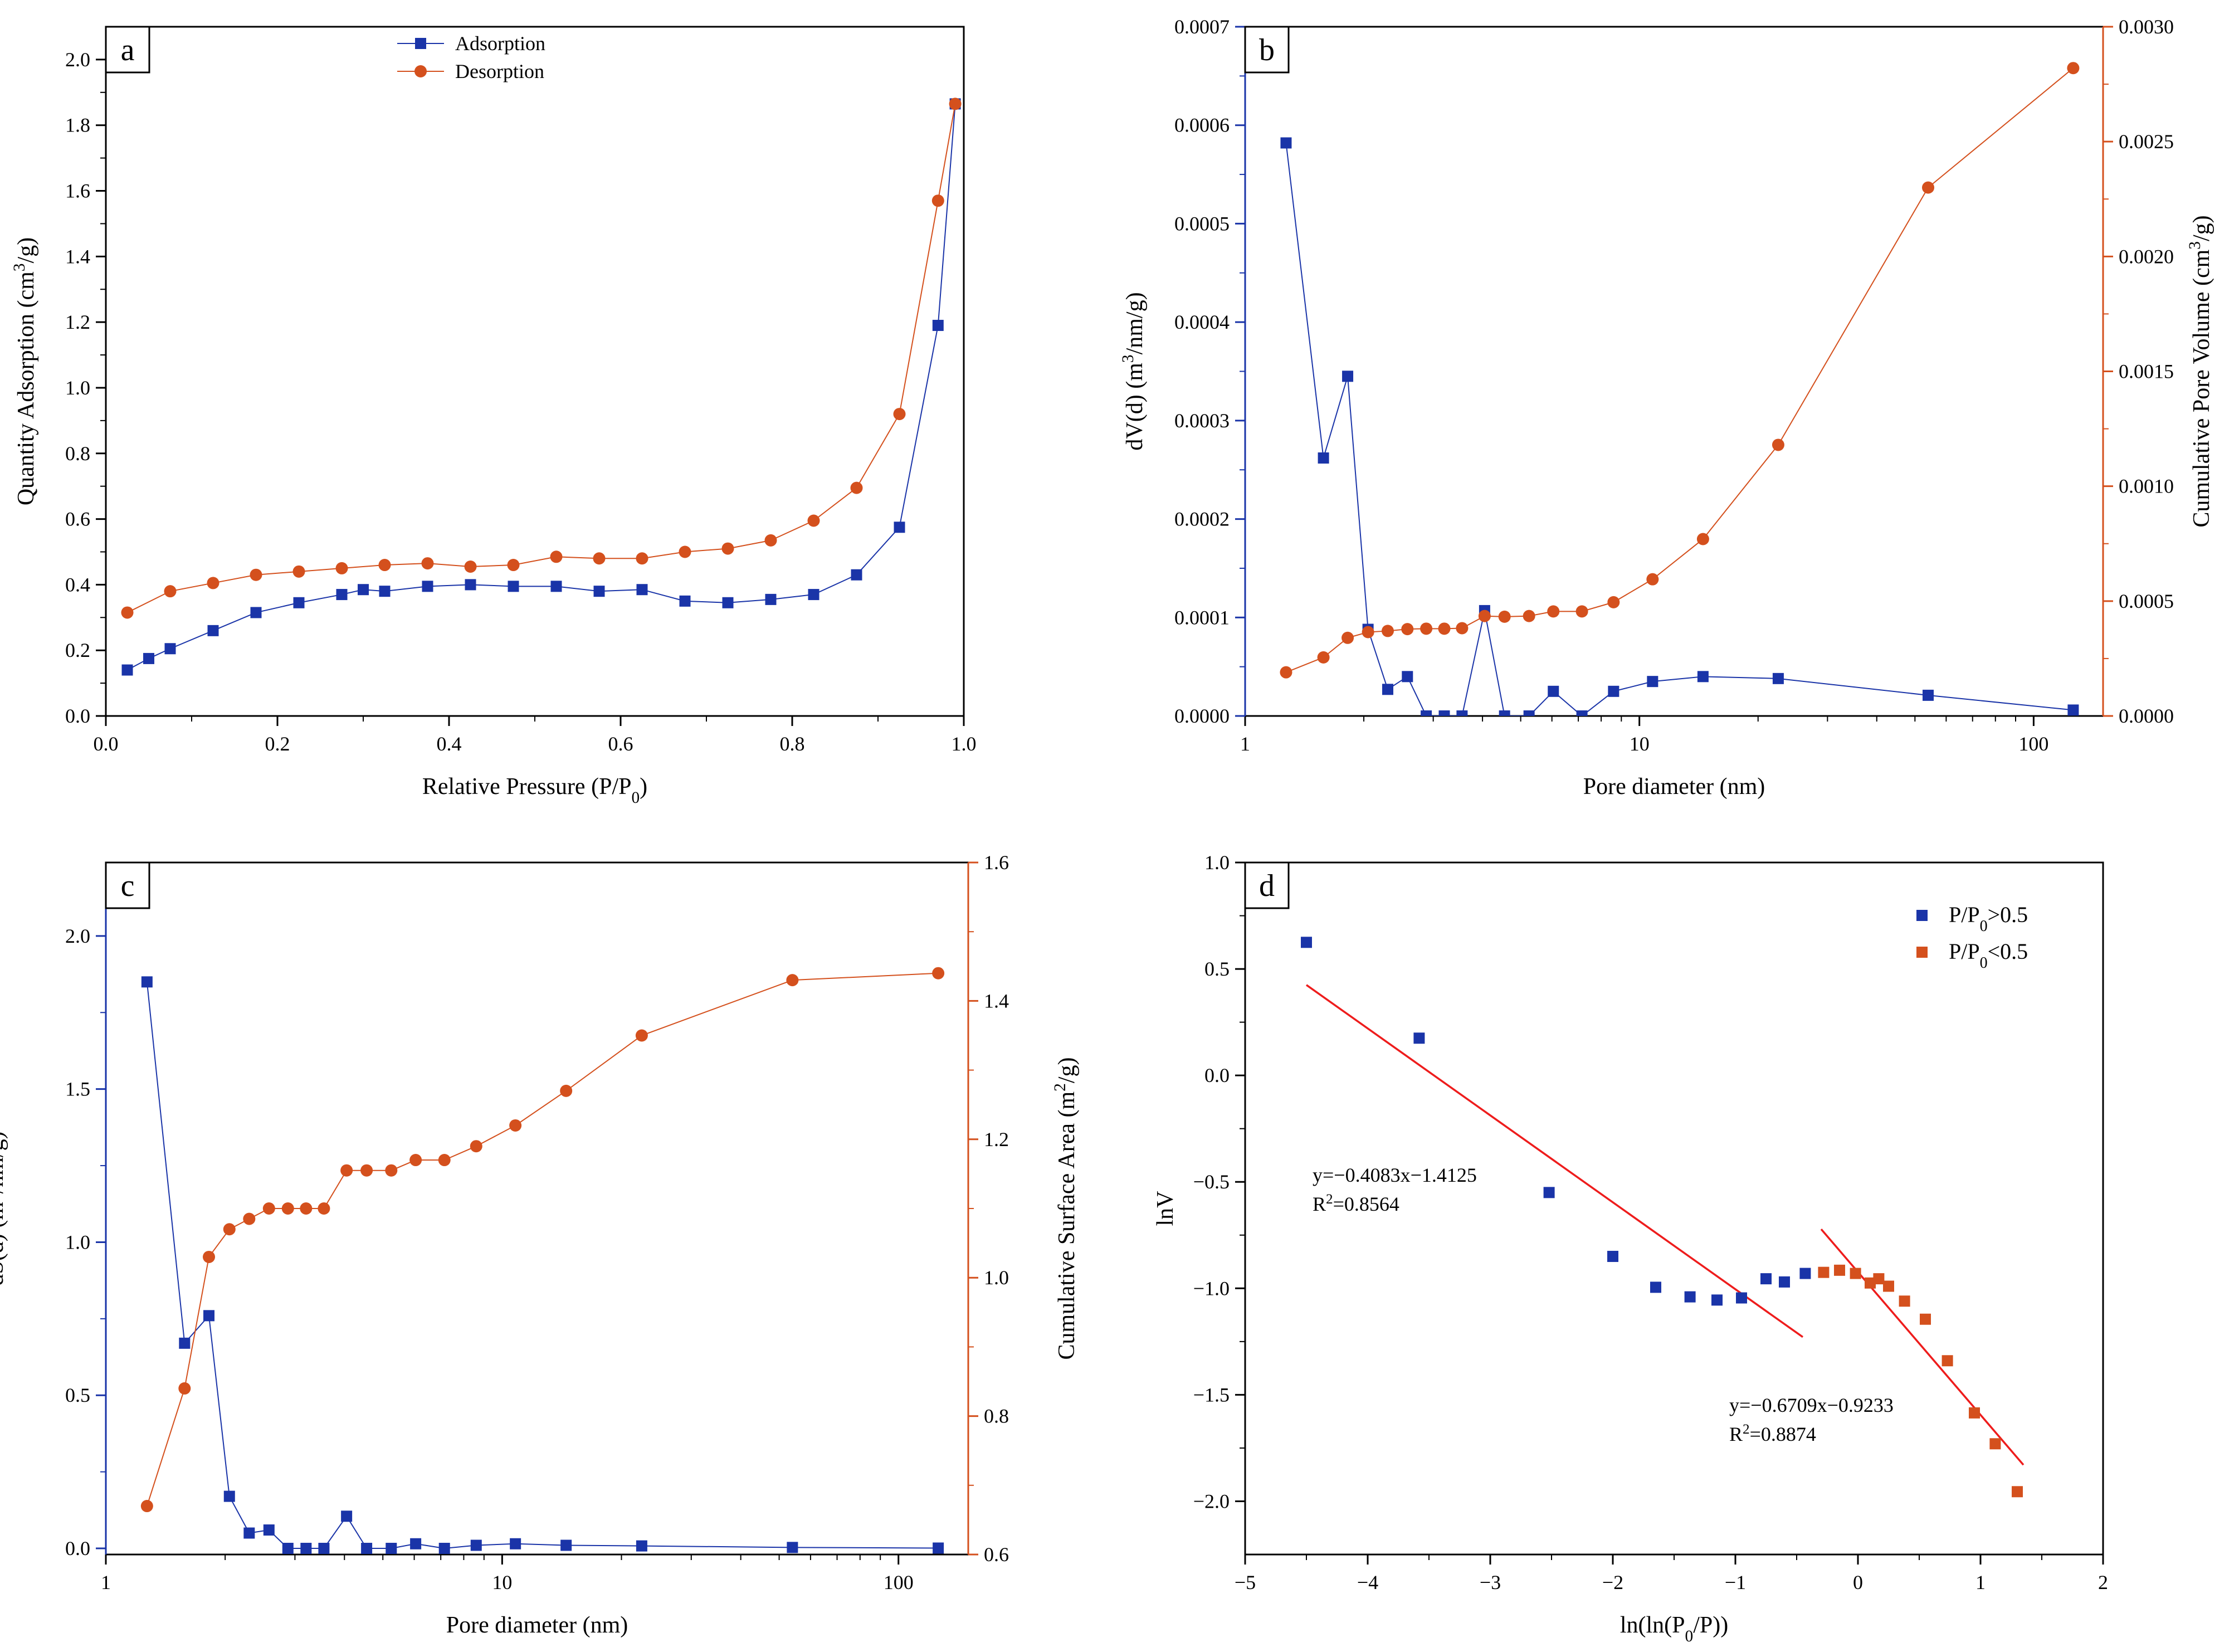  I want to click on y-tick-label: 1.5, so click(78, 1089).